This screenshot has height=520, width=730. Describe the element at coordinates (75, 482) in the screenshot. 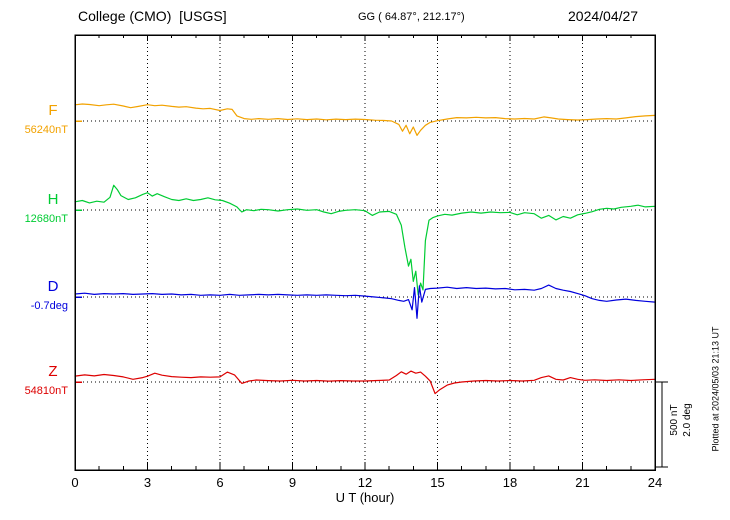

I see `x-tick-label: 0` at that location.